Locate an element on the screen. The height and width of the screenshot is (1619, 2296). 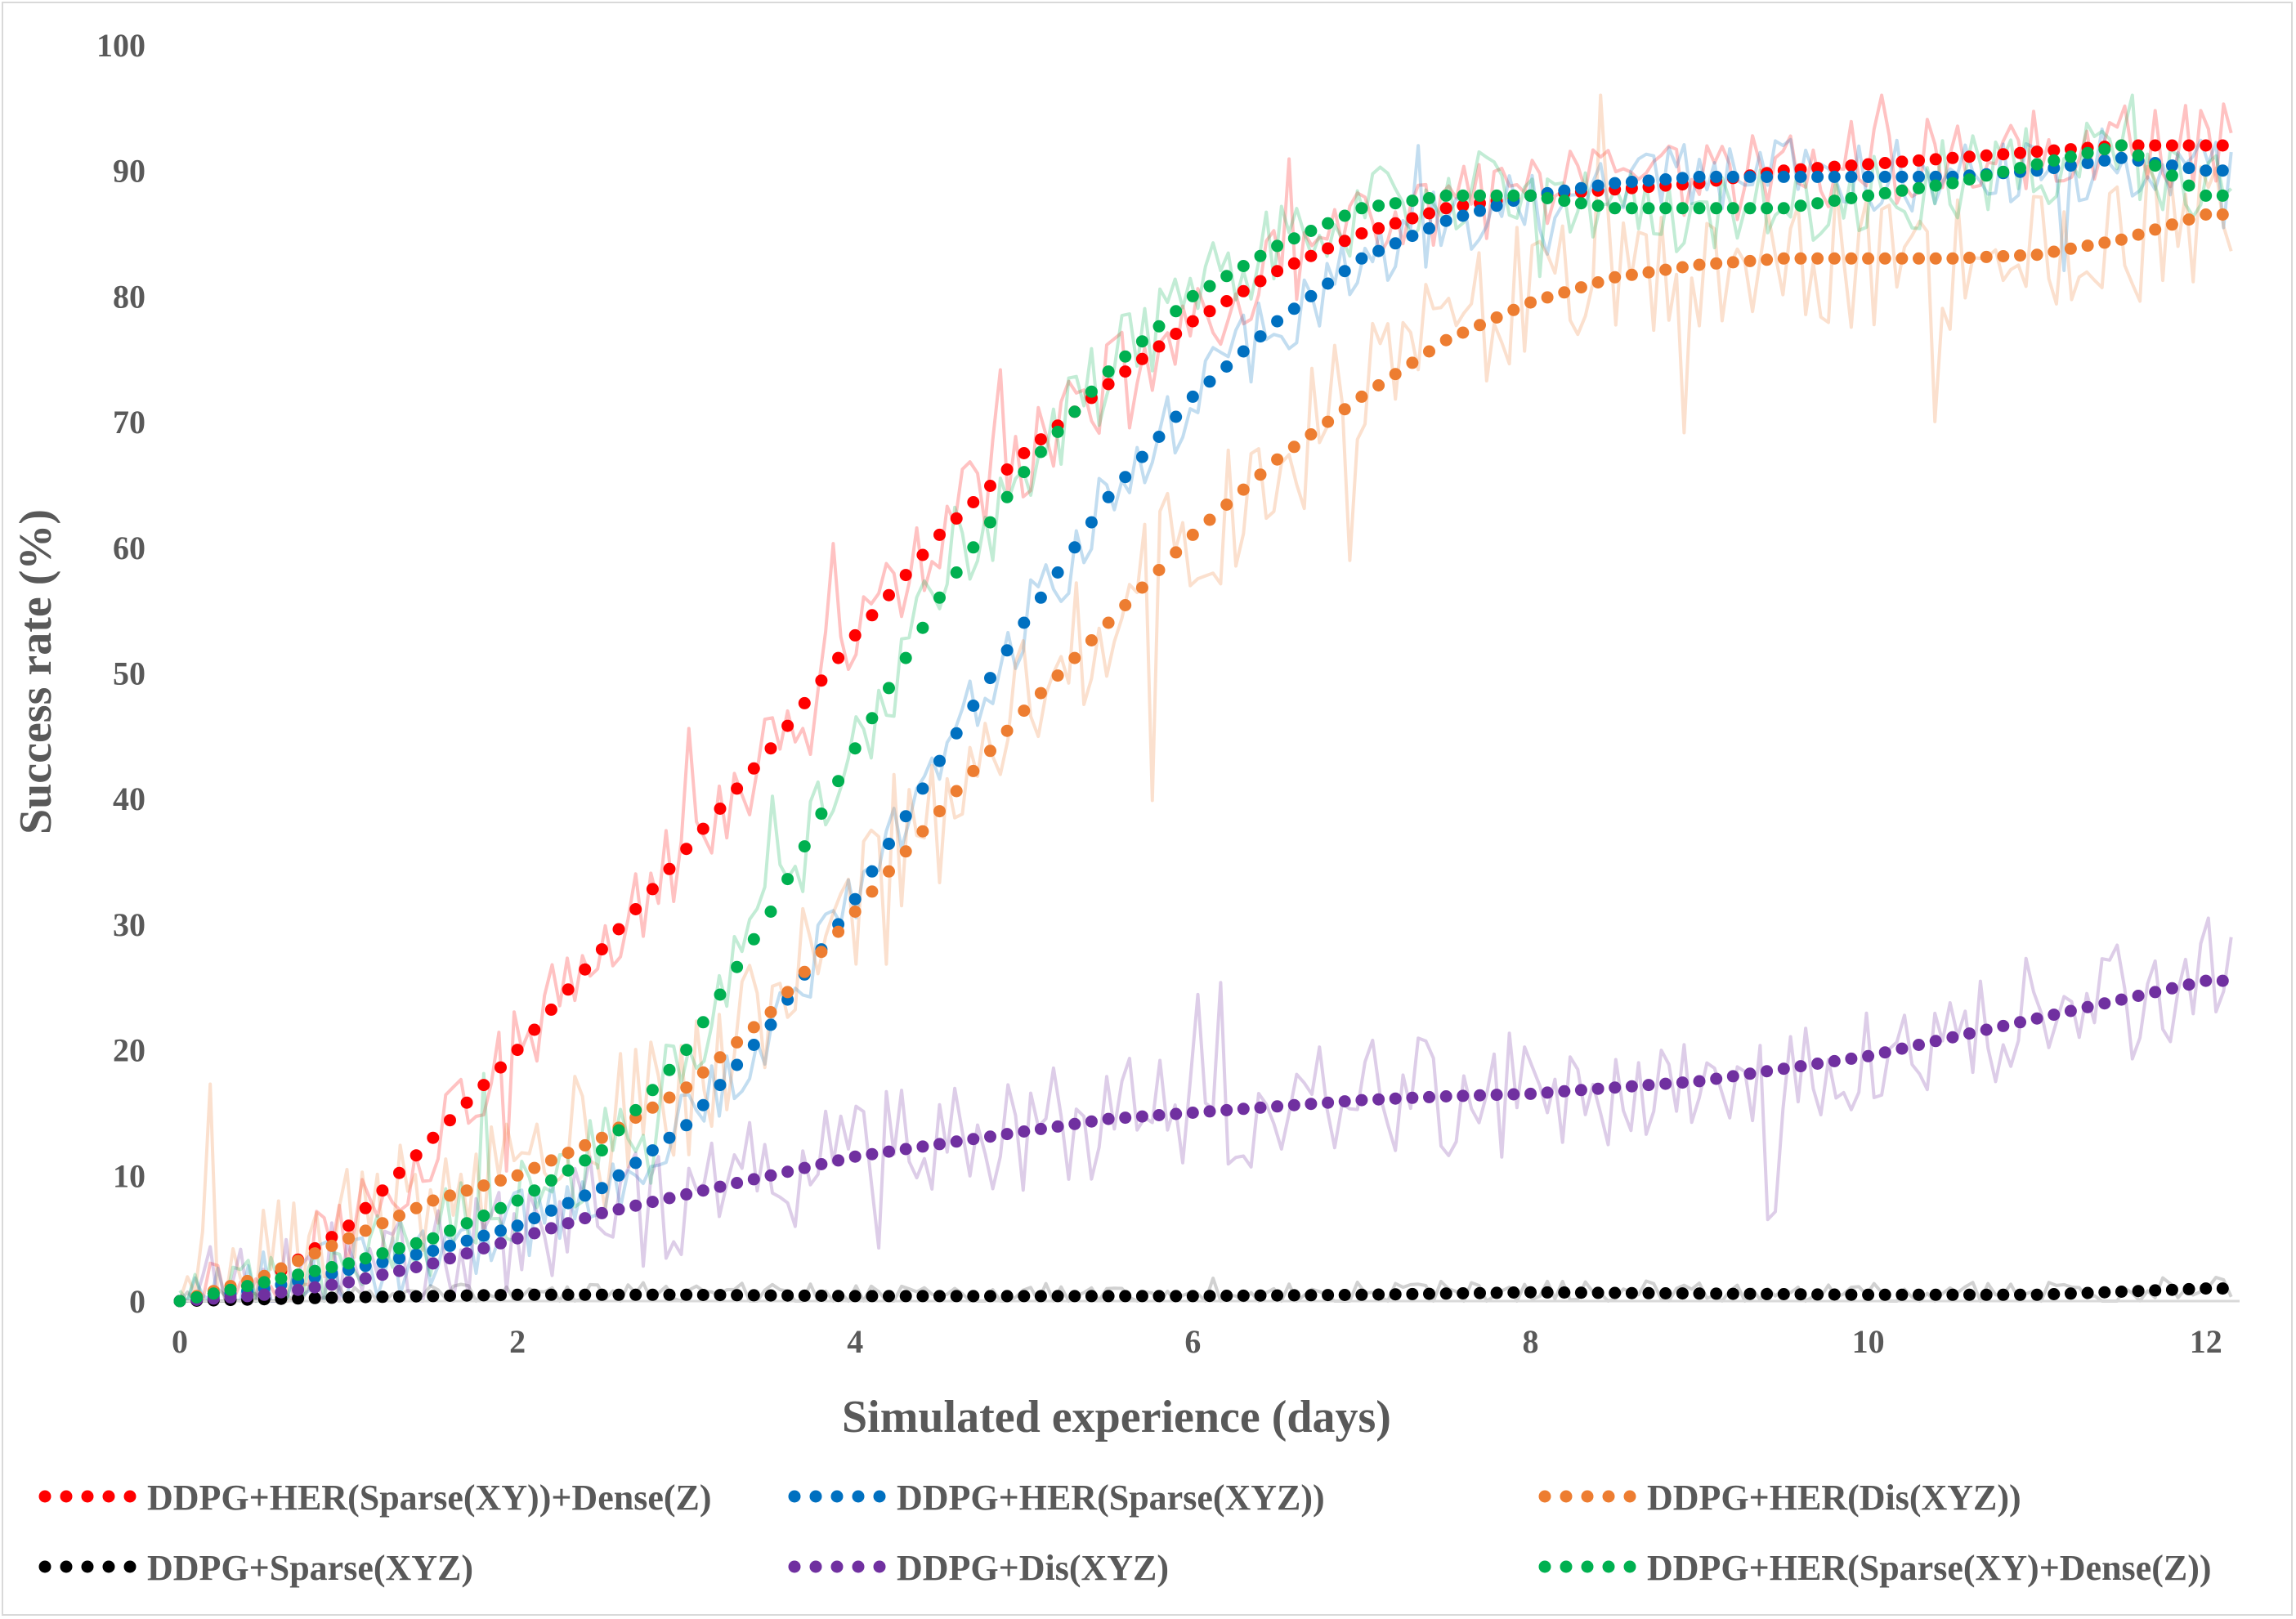
x-tick-label: 8 is located at coordinates (1530, 1341).